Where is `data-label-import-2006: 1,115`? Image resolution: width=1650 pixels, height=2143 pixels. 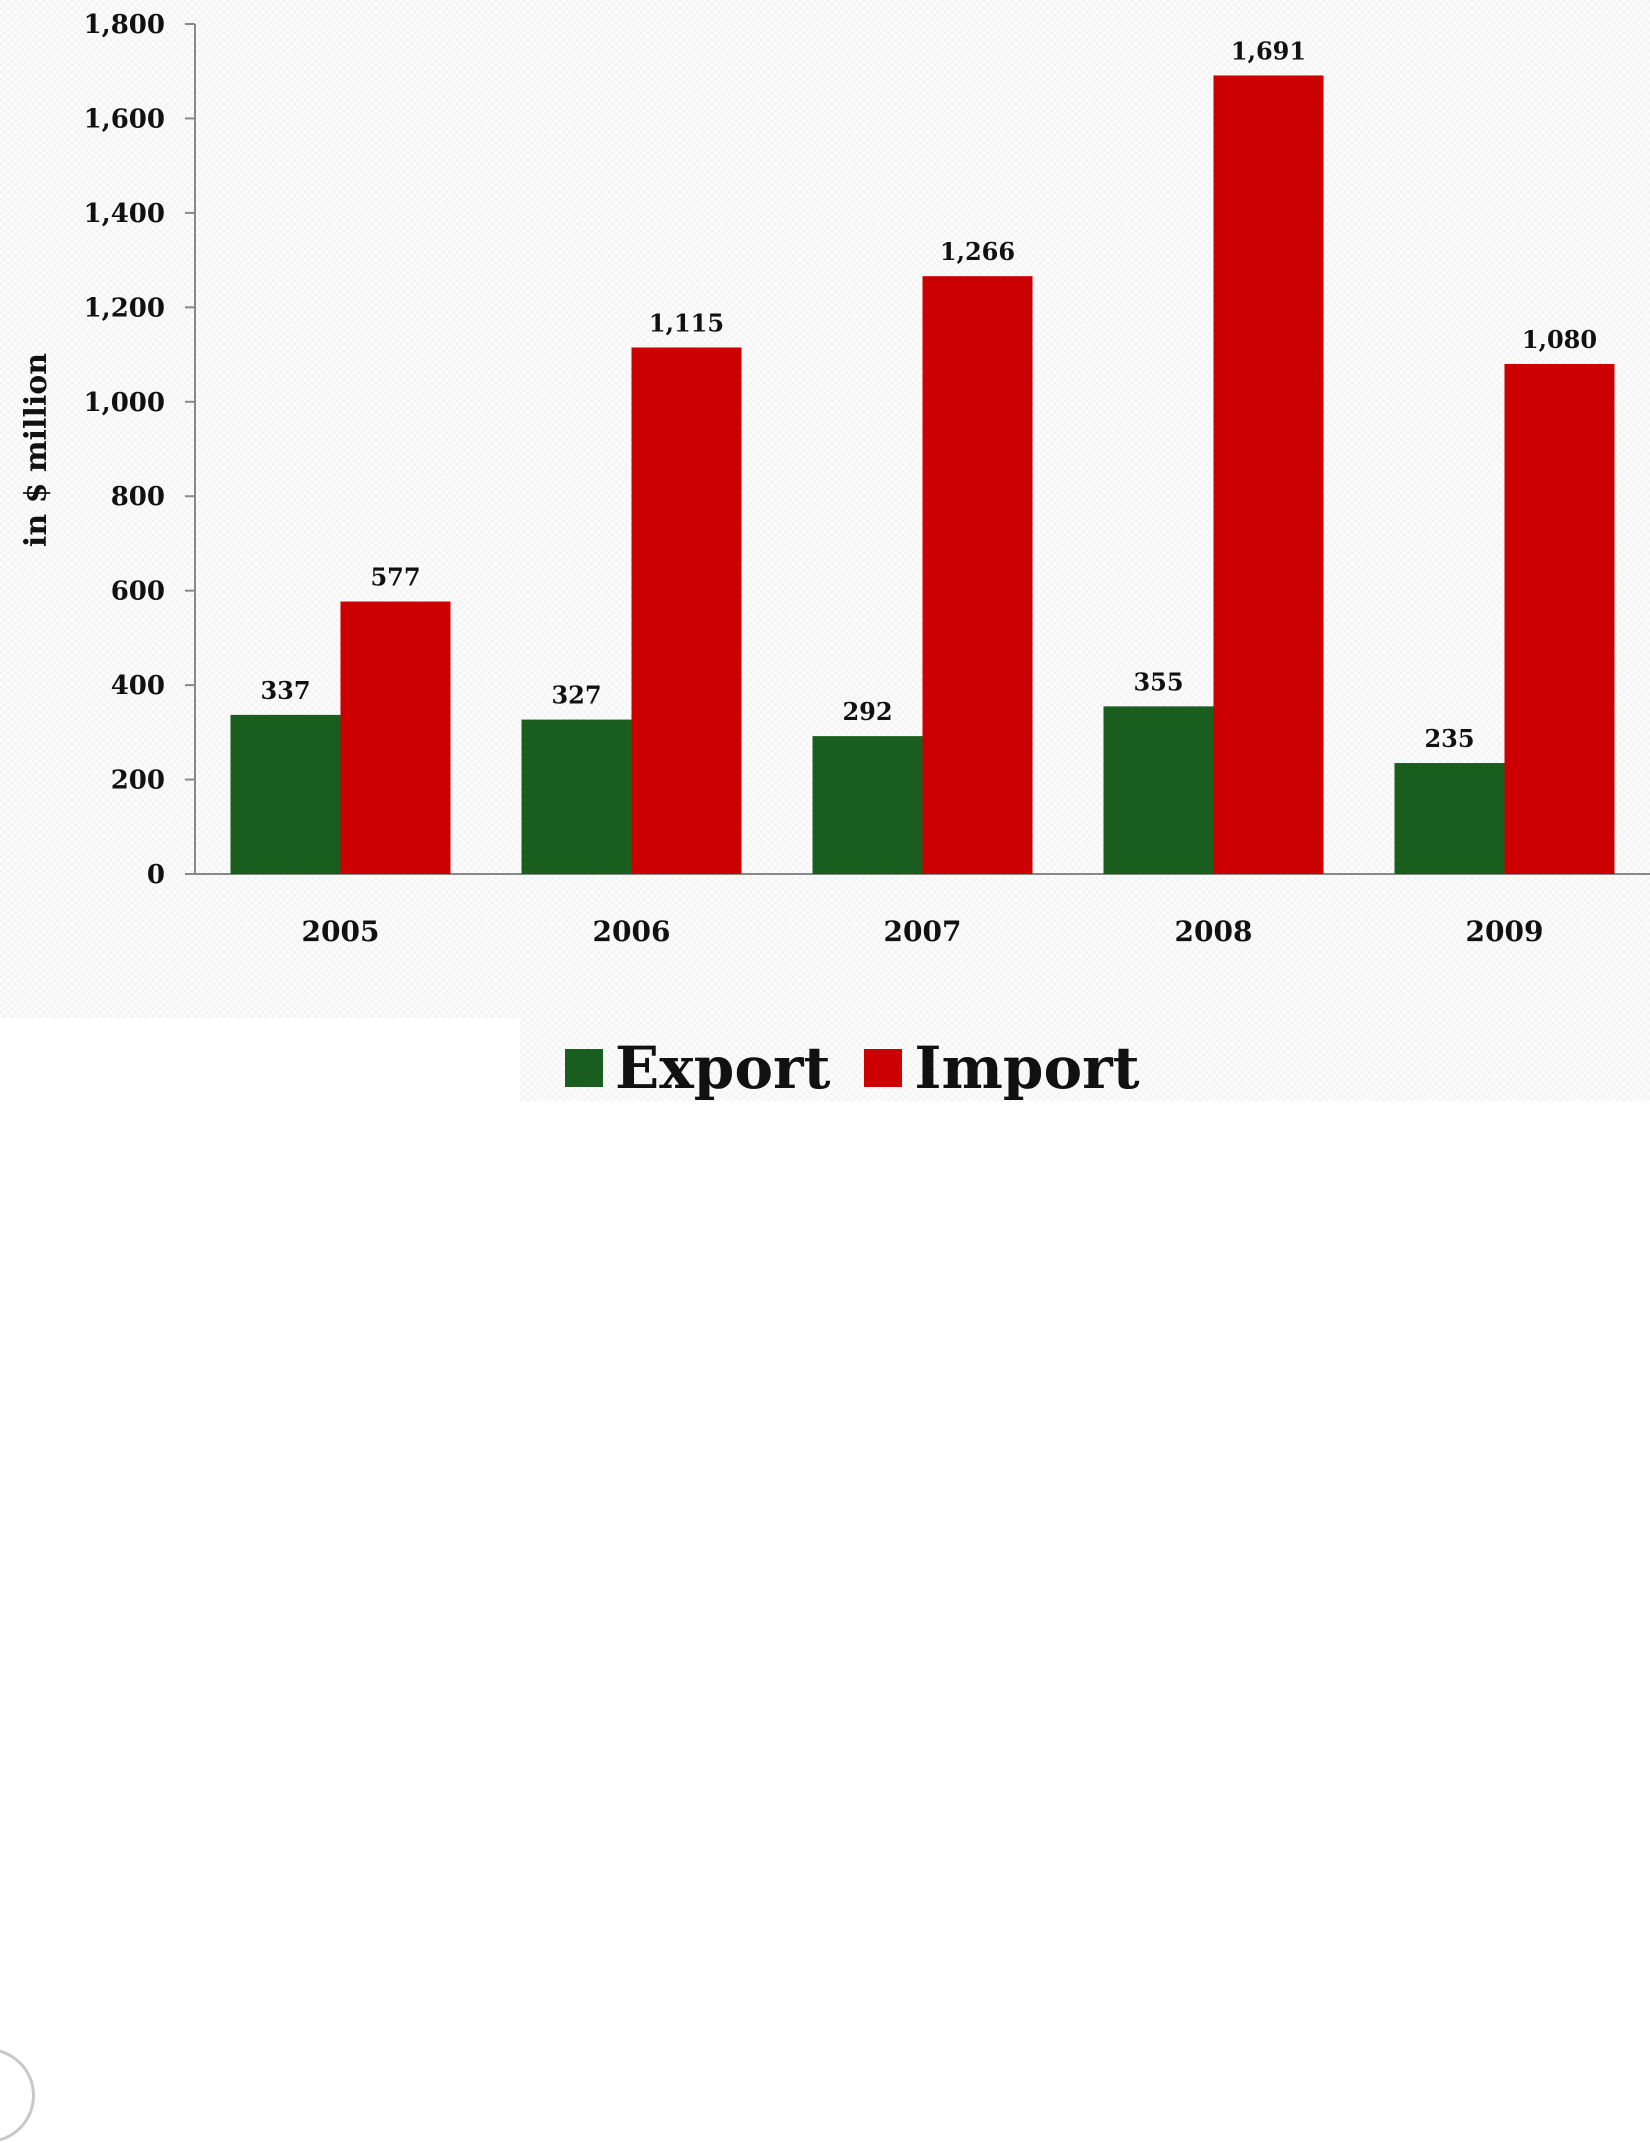
data-label-import-2006: 1,115 is located at coordinates (686, 322).